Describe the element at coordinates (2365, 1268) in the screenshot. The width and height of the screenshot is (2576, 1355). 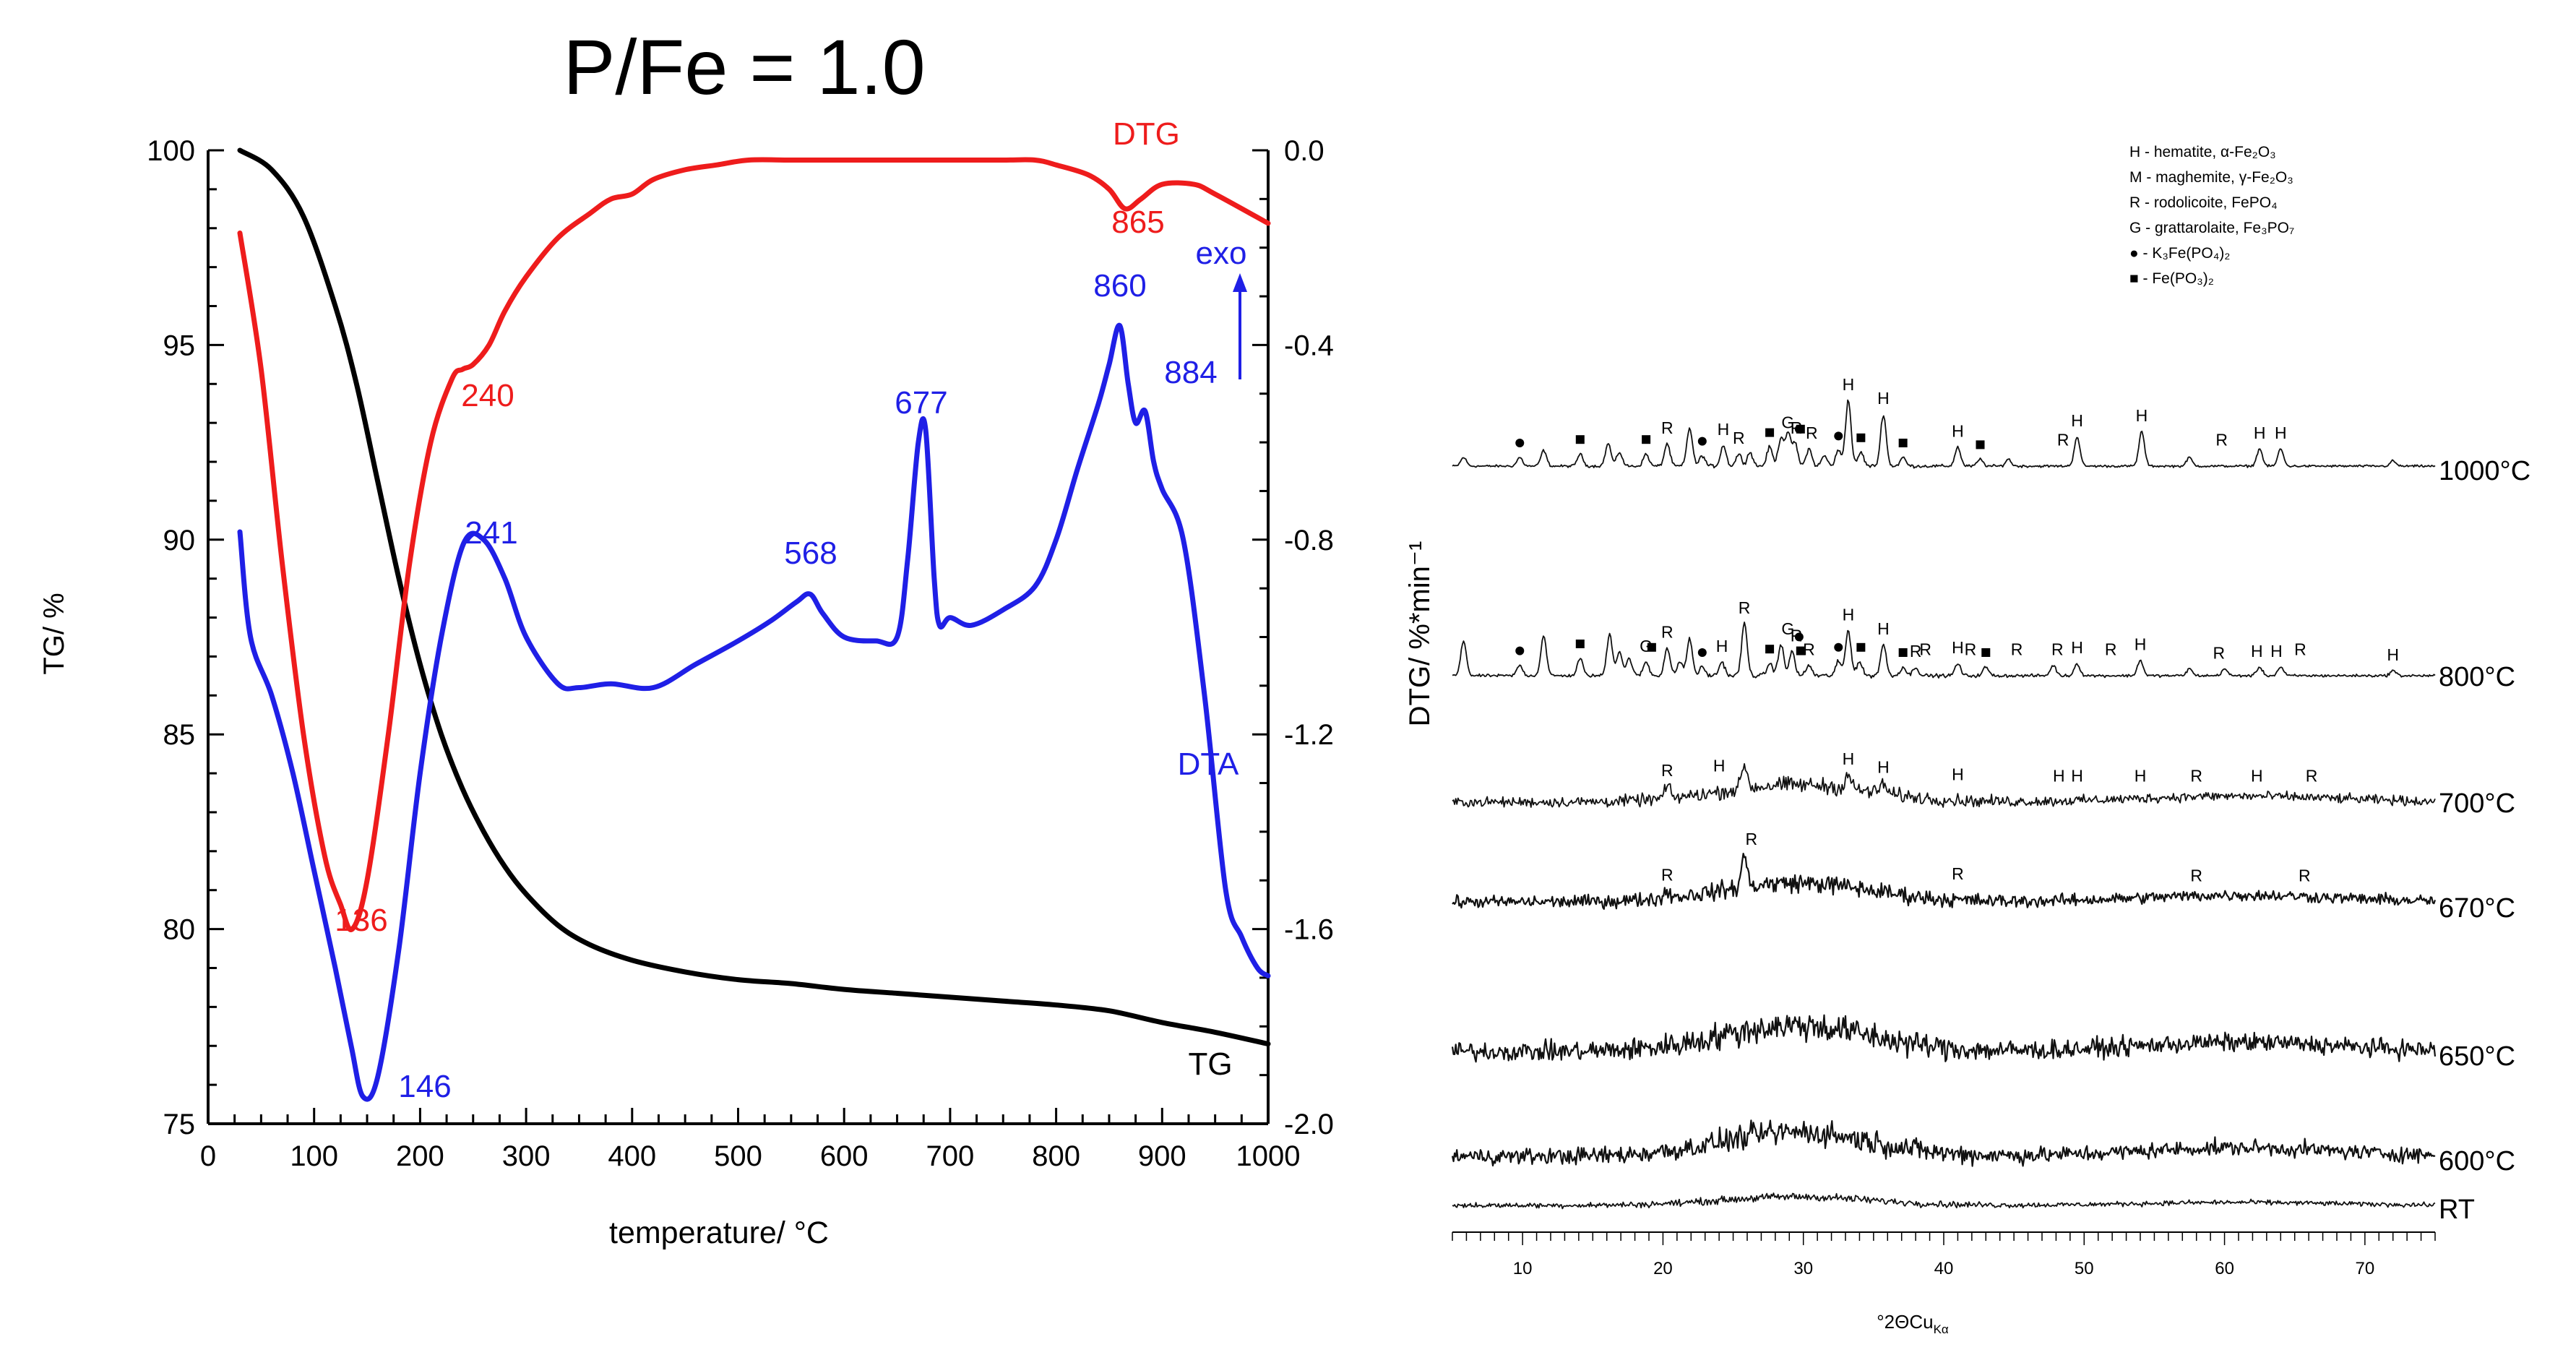
I see `xrd-tick-label: 70` at that location.